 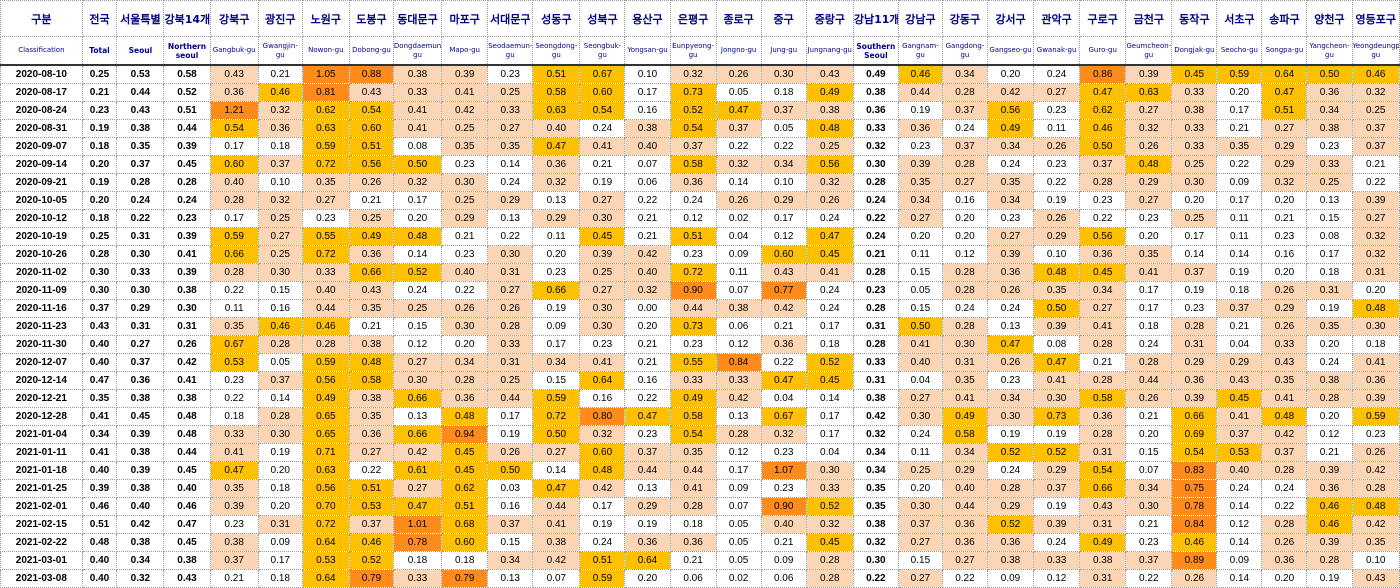 What do you see at coordinates (1239, 74) in the screenshot?
I see `value-cell: 0.59` at bounding box center [1239, 74].